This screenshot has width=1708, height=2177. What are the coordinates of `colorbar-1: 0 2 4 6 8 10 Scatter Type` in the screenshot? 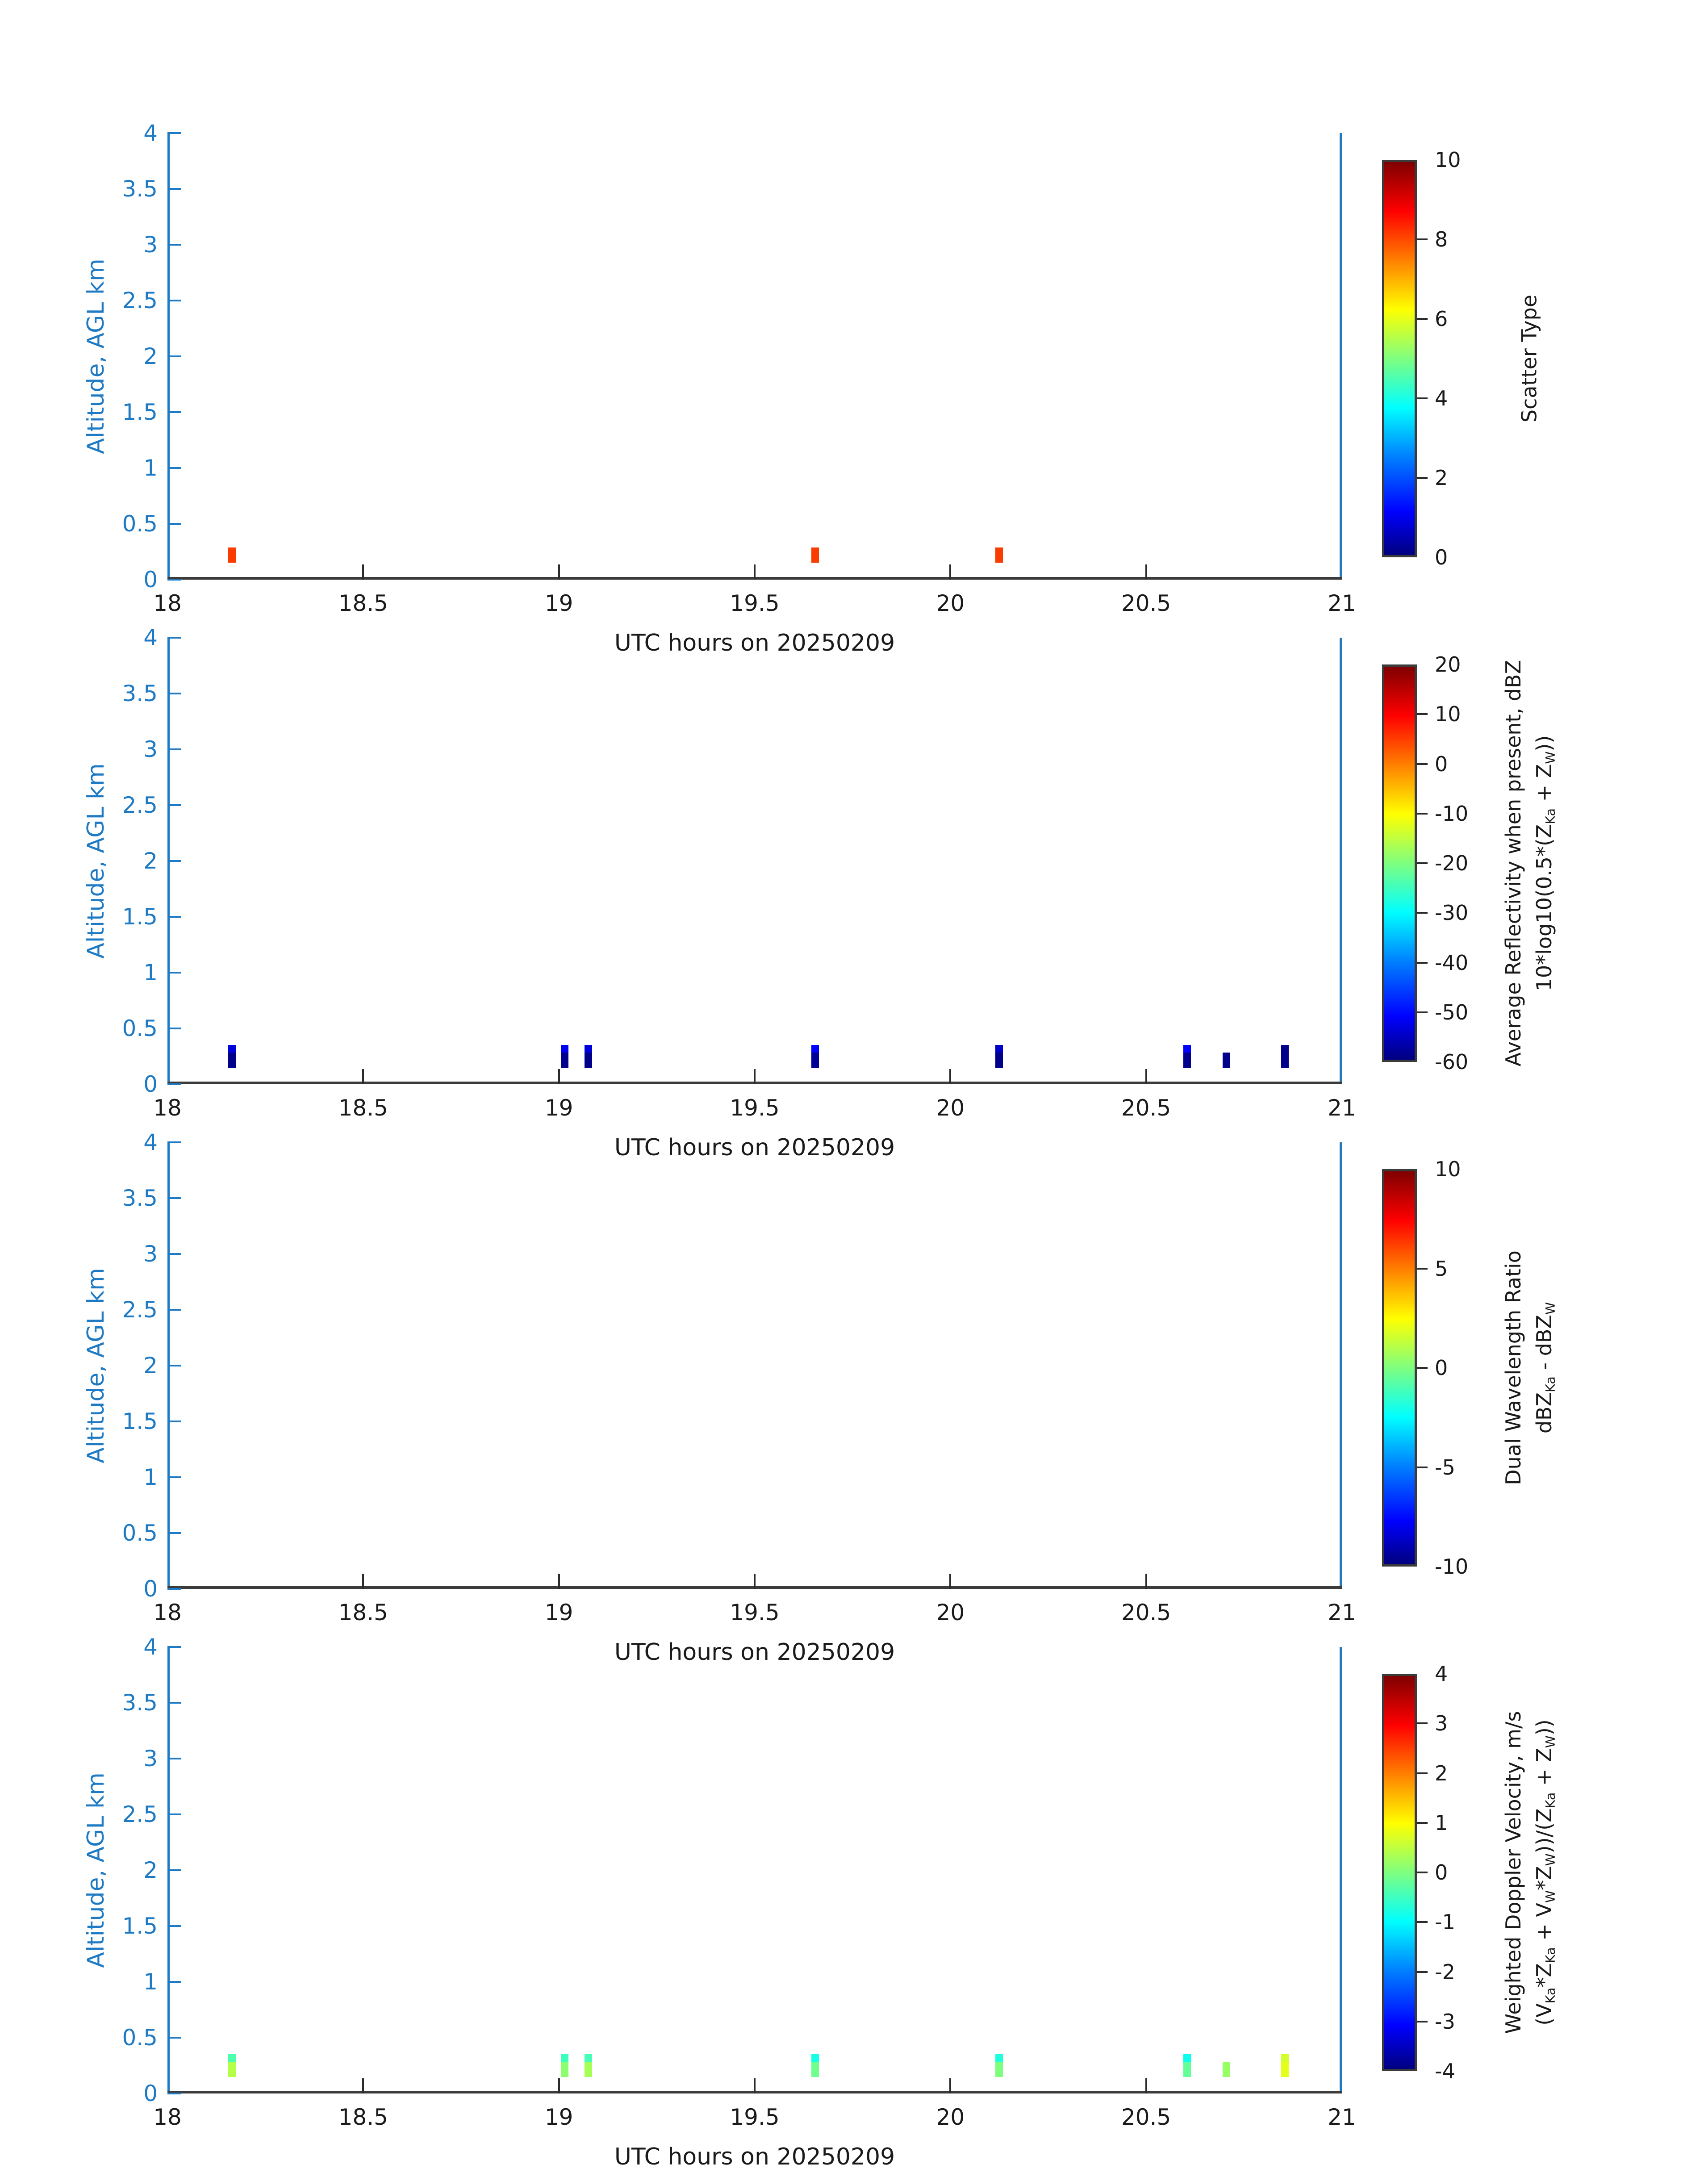 It's located at (1538, 359).